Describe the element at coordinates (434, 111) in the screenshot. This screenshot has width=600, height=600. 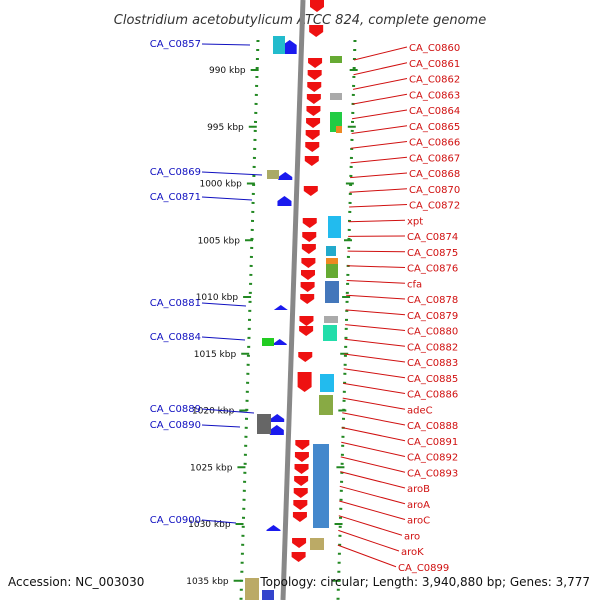
I see `gene-label-right: CA_C0864` at that location.